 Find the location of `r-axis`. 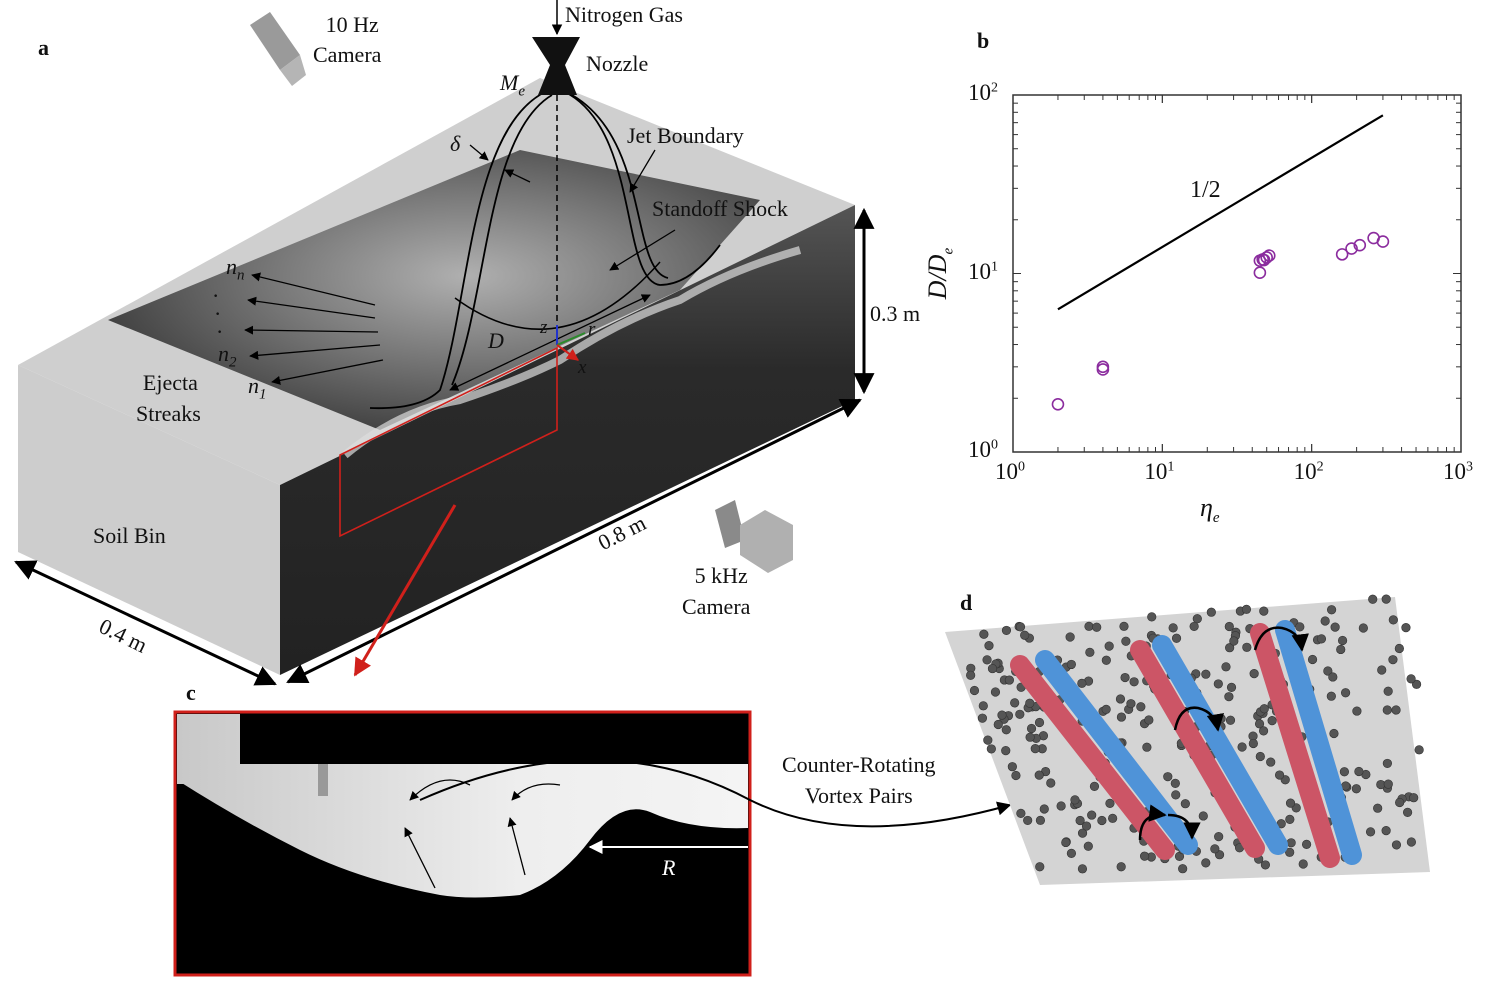

r-axis is located at coordinates (571, 339).